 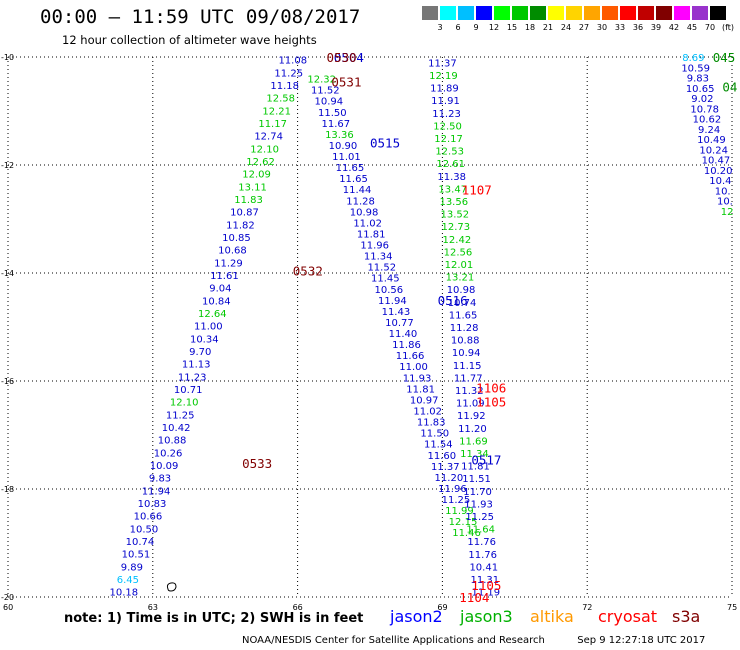 What do you see at coordinates (458, 27) in the screenshot?
I see `scale-label: 6` at bounding box center [458, 27].